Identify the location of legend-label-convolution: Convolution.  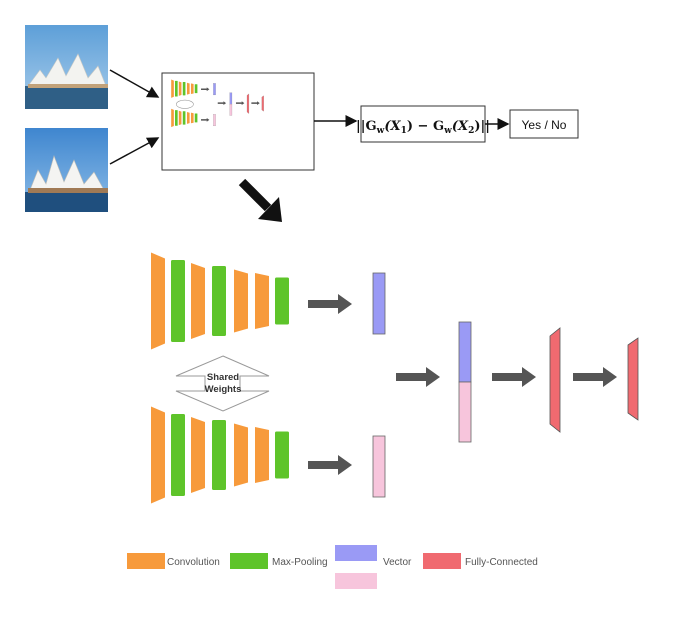
(193, 562).